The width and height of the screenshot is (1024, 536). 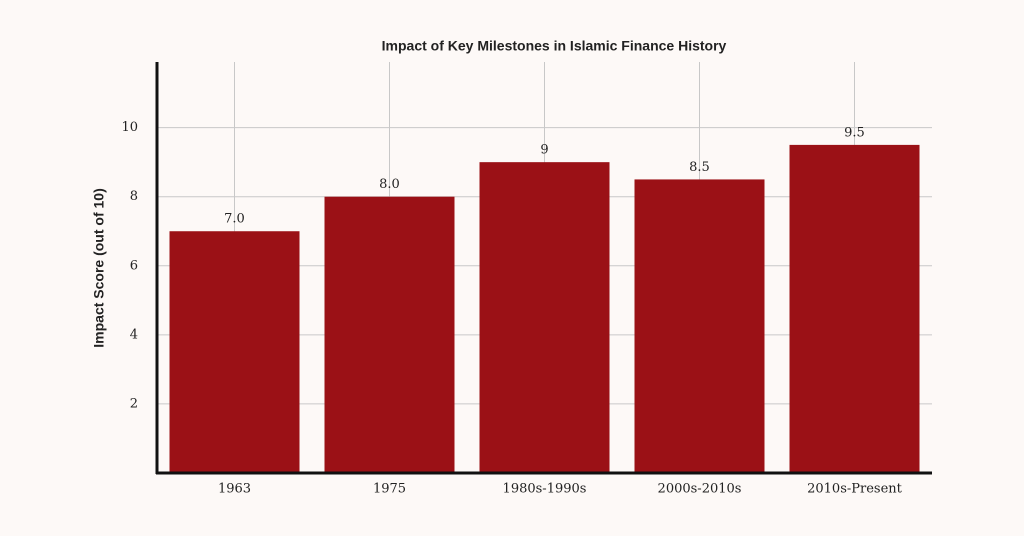 What do you see at coordinates (699, 167) in the screenshot?
I see `data-label: 8.5` at bounding box center [699, 167].